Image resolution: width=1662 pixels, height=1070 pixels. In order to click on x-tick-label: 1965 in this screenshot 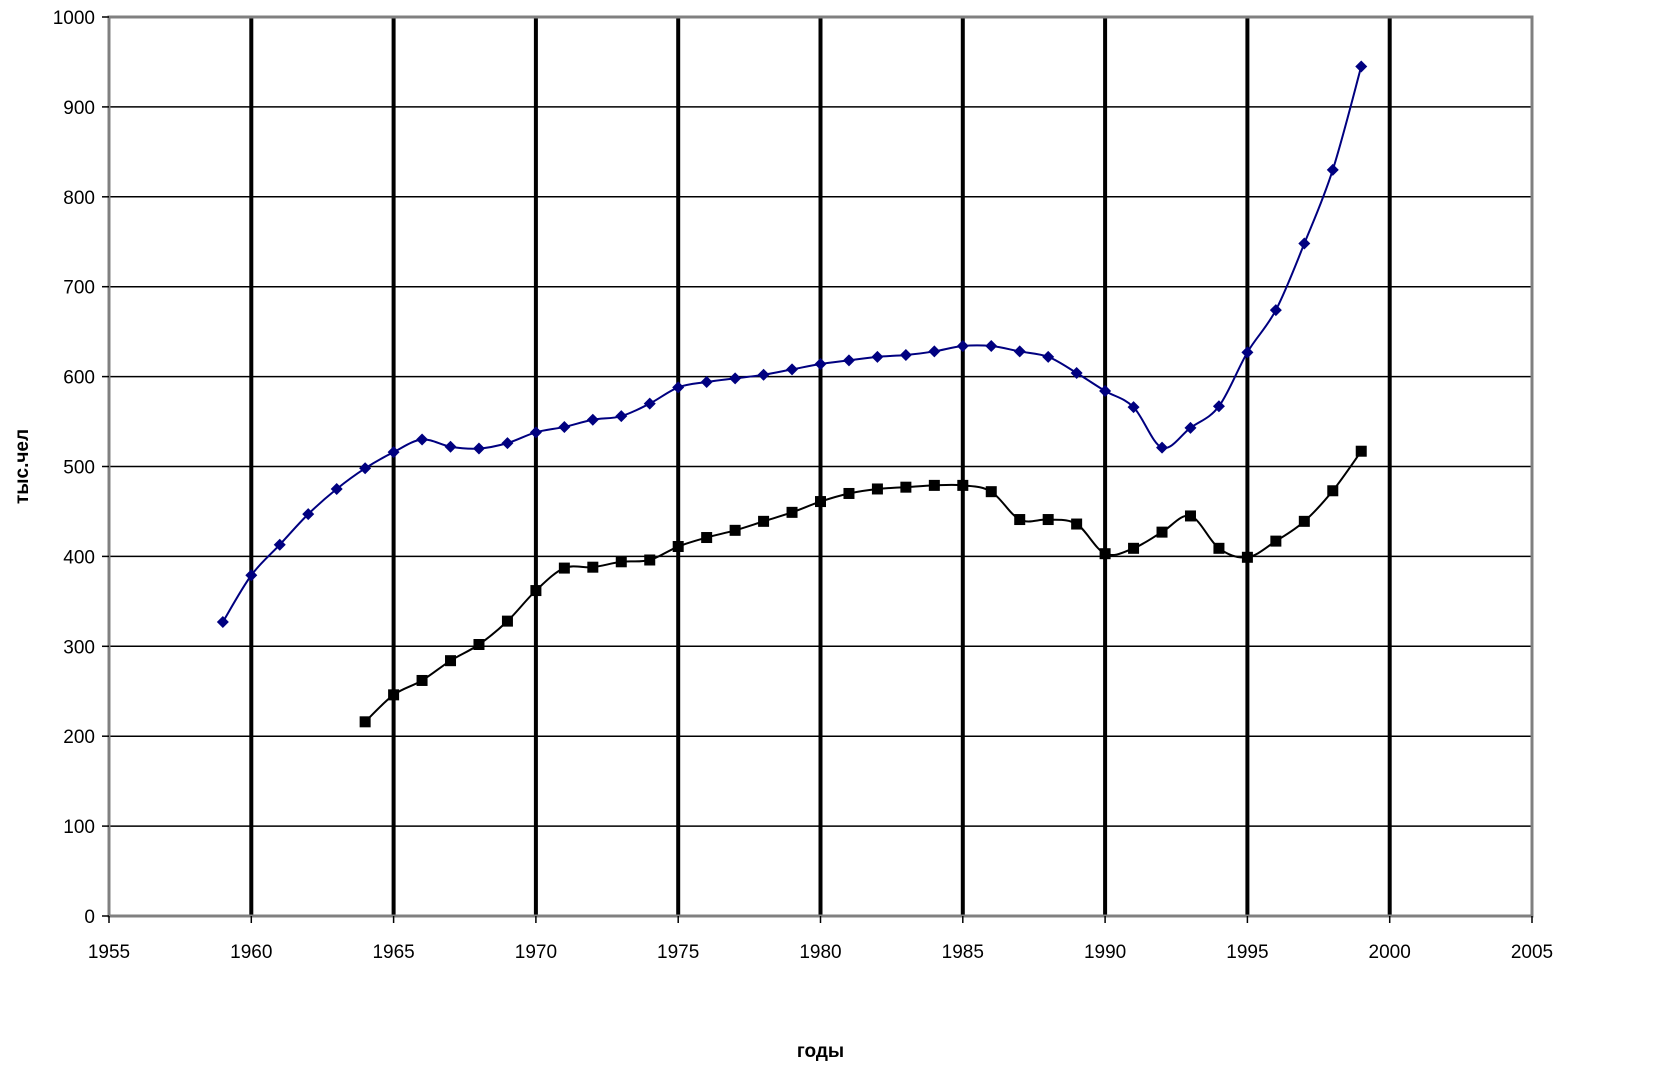, I will do `click(393, 952)`.